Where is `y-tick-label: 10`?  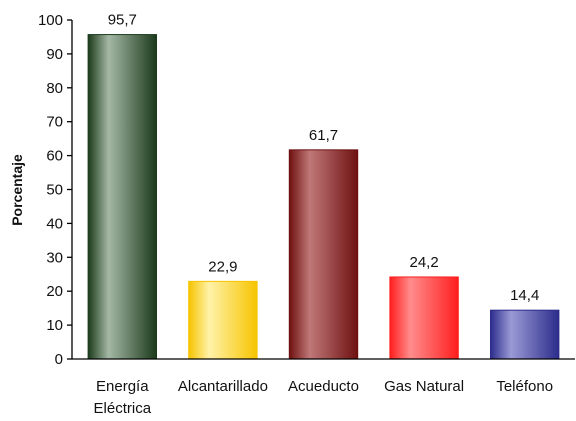 y-tick-label: 10 is located at coordinates (54, 325).